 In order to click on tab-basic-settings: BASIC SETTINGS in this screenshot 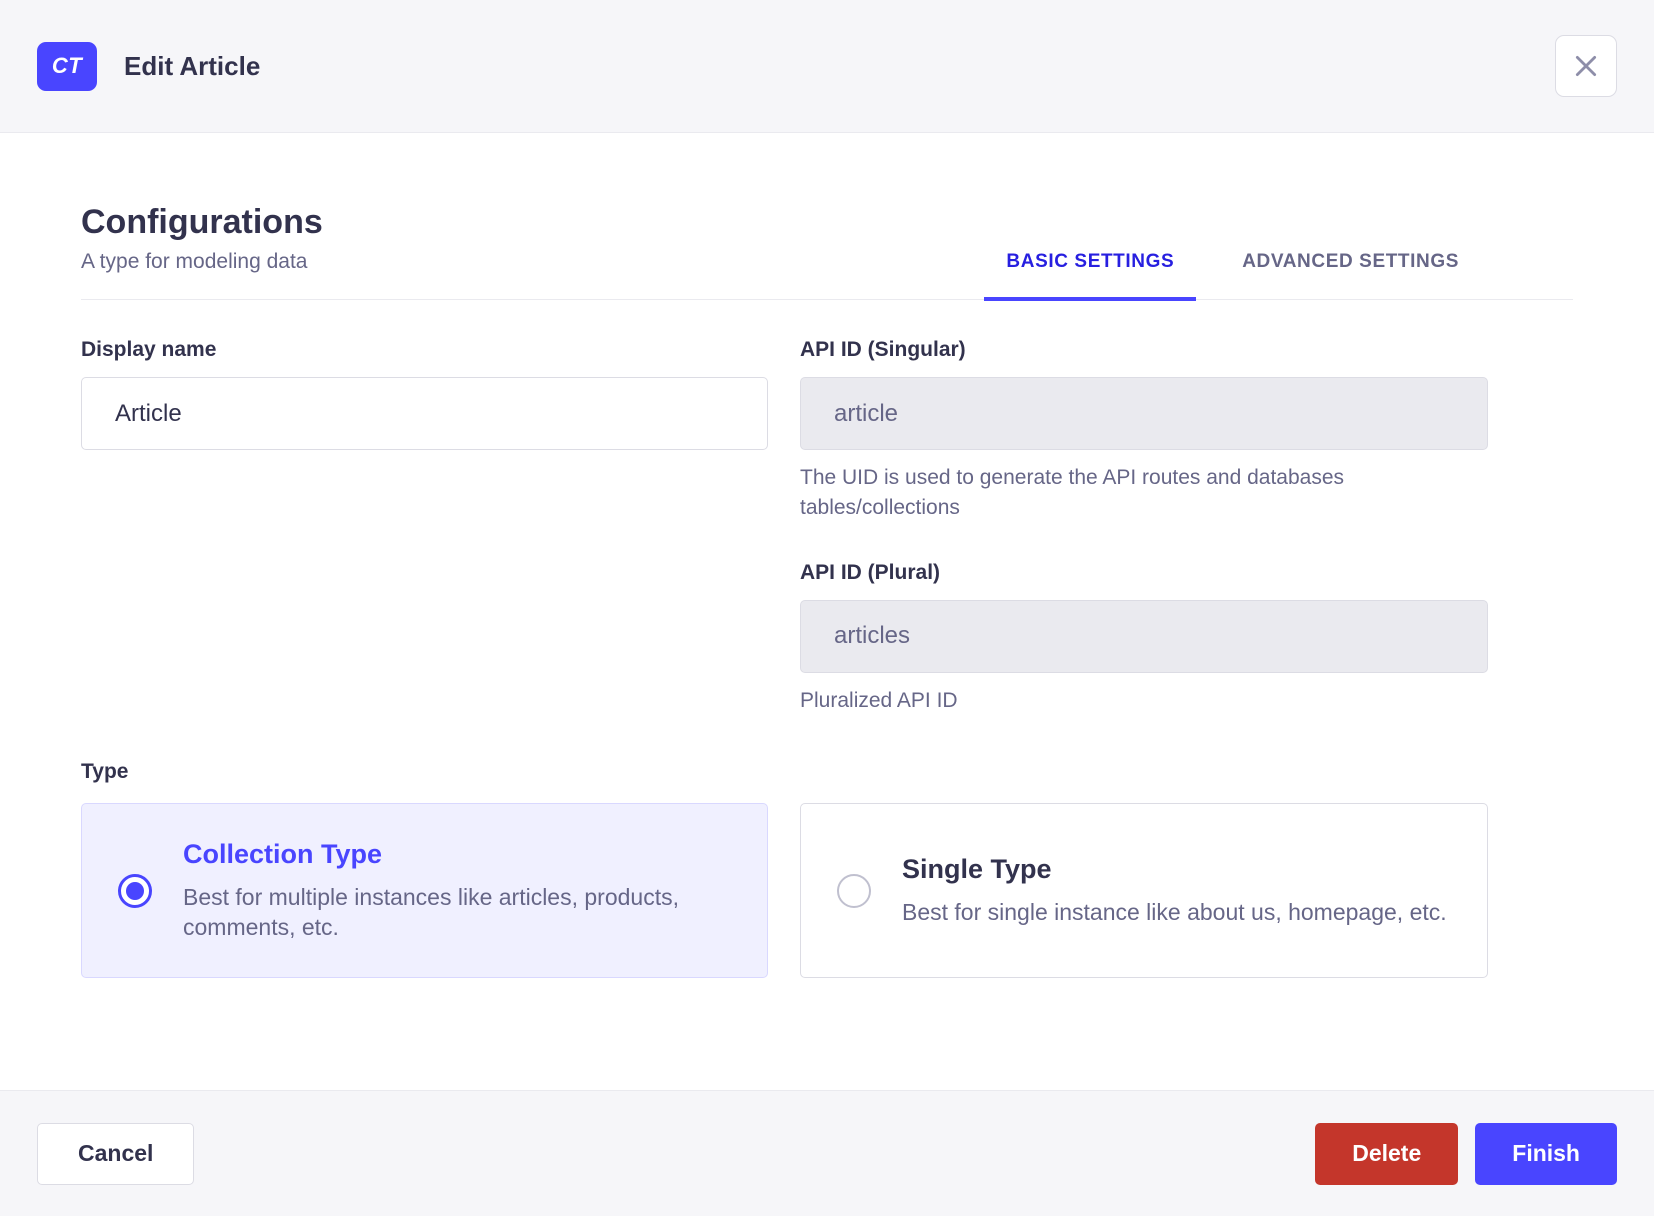, I will do `click(1090, 276)`.